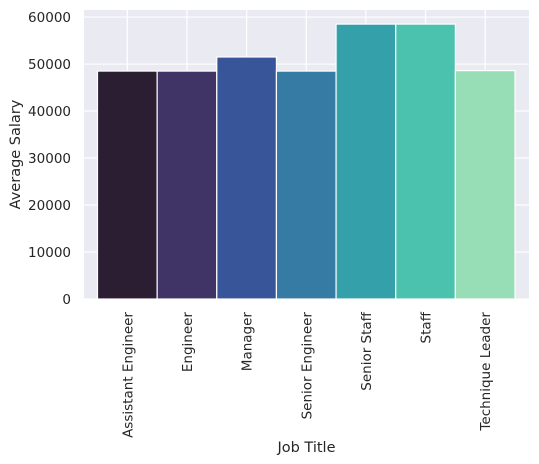  I want to click on bar-technique-leader, so click(485, 185).